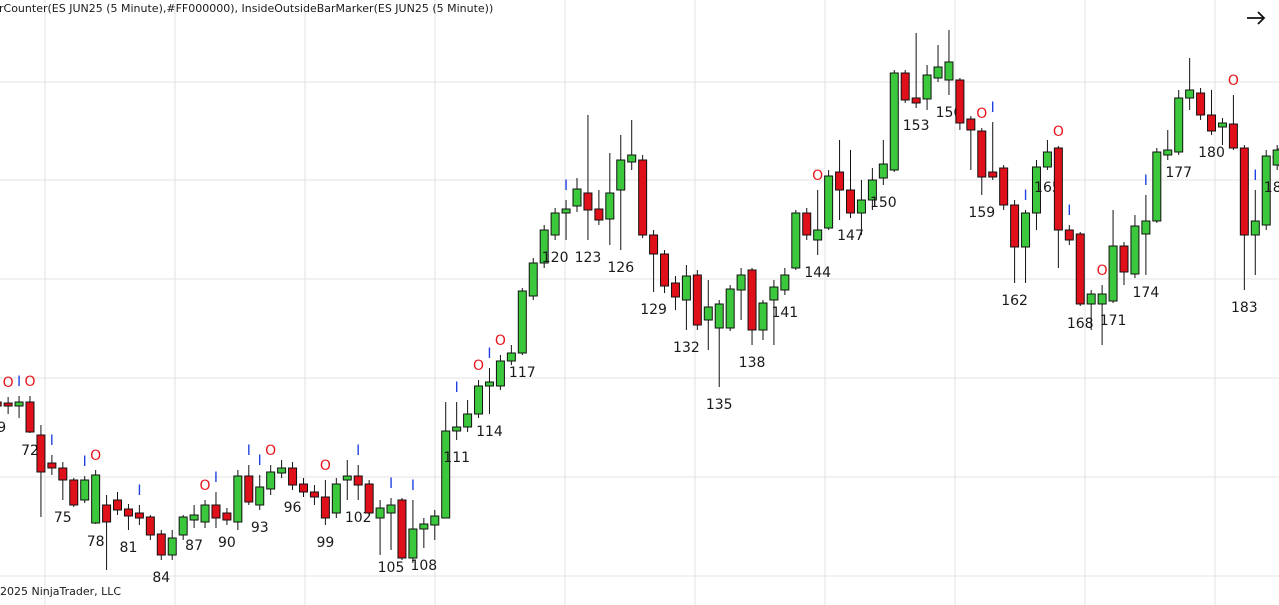 The width and height of the screenshot is (1279, 605). What do you see at coordinates (194, 546) in the screenshot?
I see `bar-number: 87` at bounding box center [194, 546].